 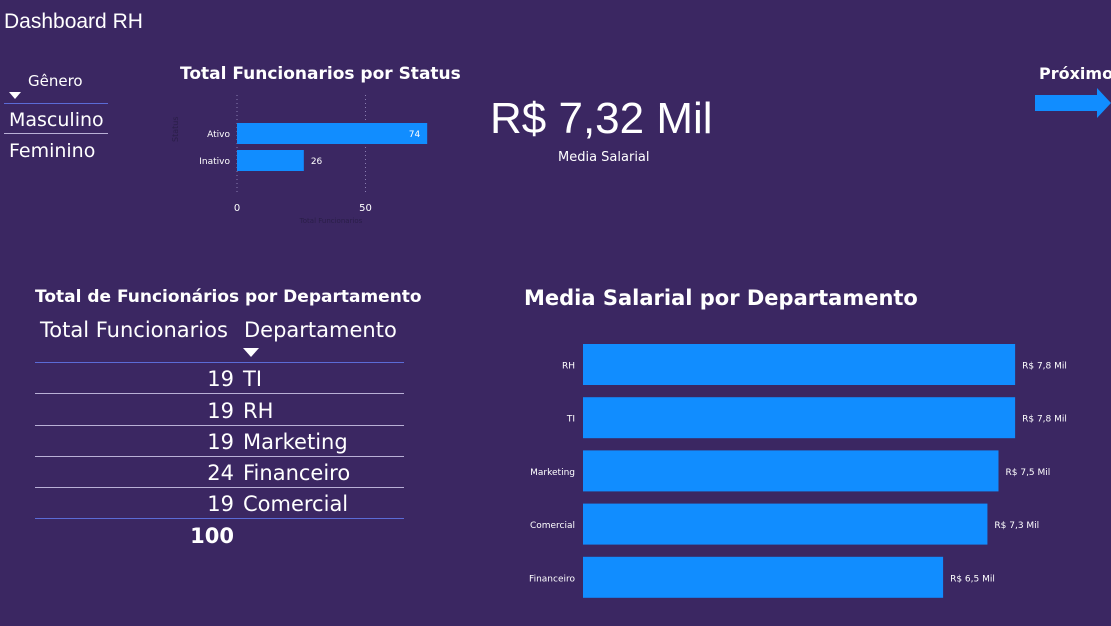 I want to click on arrow-right-icon, so click(x=1073, y=103).